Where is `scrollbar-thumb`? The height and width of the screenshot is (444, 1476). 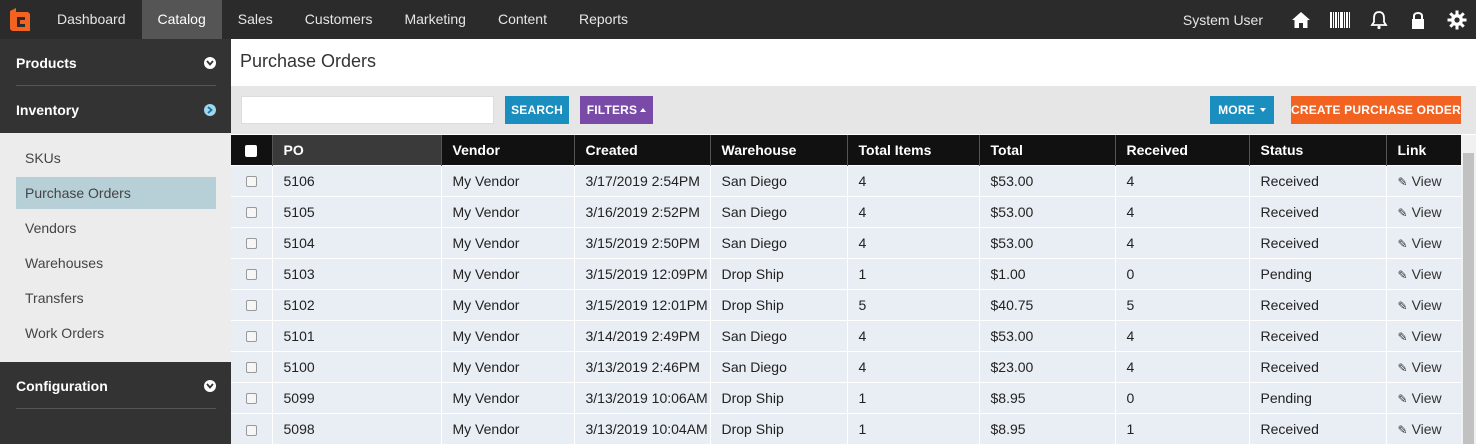
scrollbar-thumb is located at coordinates (1468, 298).